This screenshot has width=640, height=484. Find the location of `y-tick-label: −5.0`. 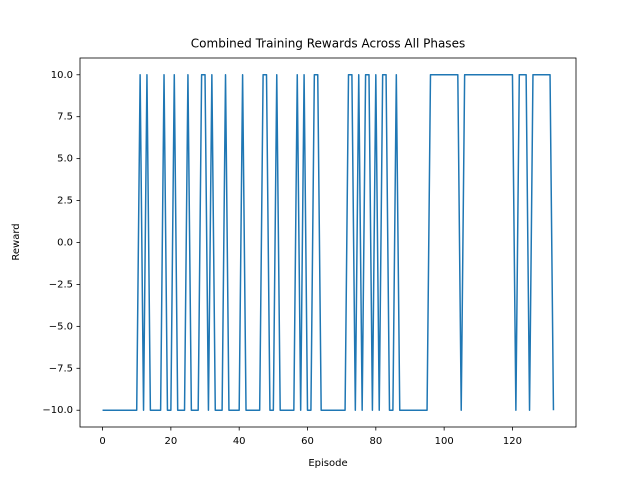

y-tick-label: −5.0 is located at coordinates (61, 326).